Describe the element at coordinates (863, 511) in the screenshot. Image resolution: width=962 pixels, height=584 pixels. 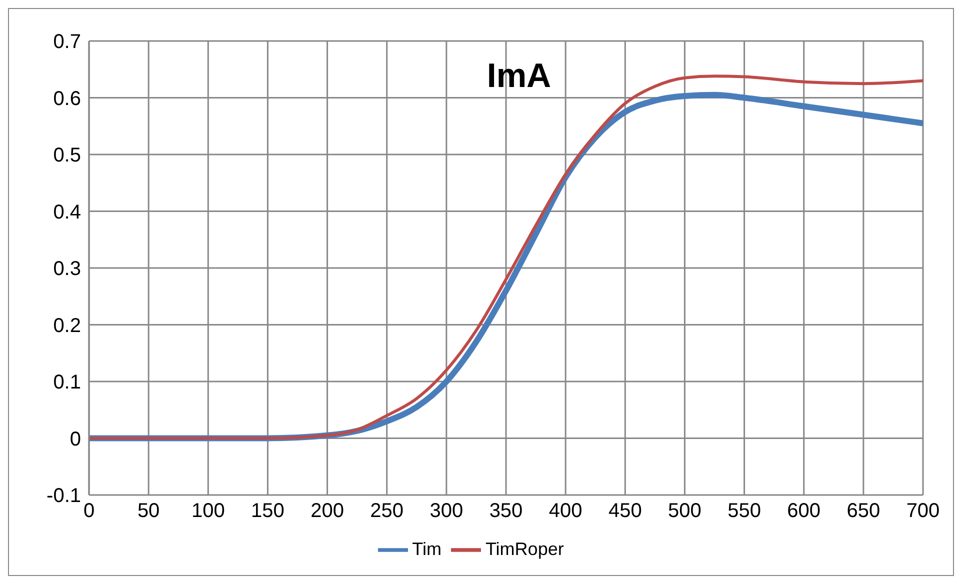
I see `x-tick-label: 650` at that location.